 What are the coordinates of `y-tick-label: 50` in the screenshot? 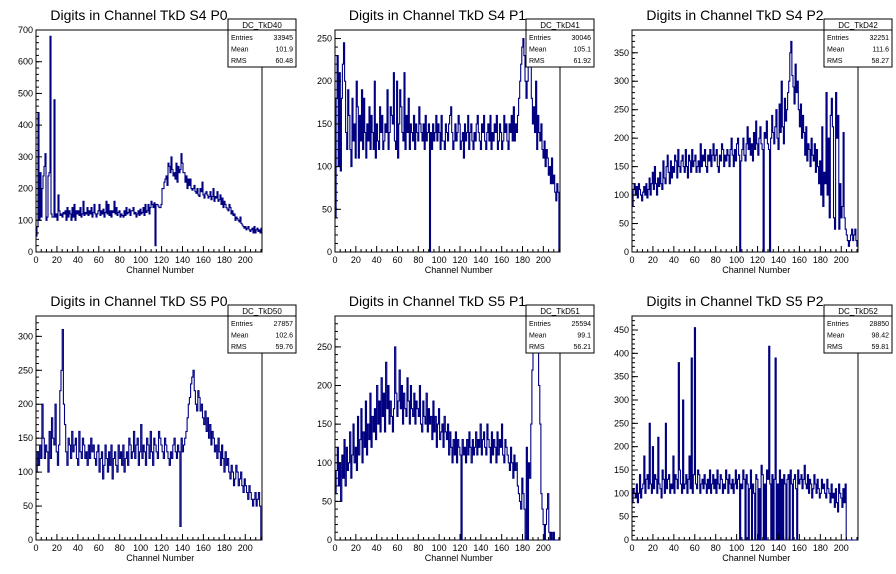 It's located at (28, 506).